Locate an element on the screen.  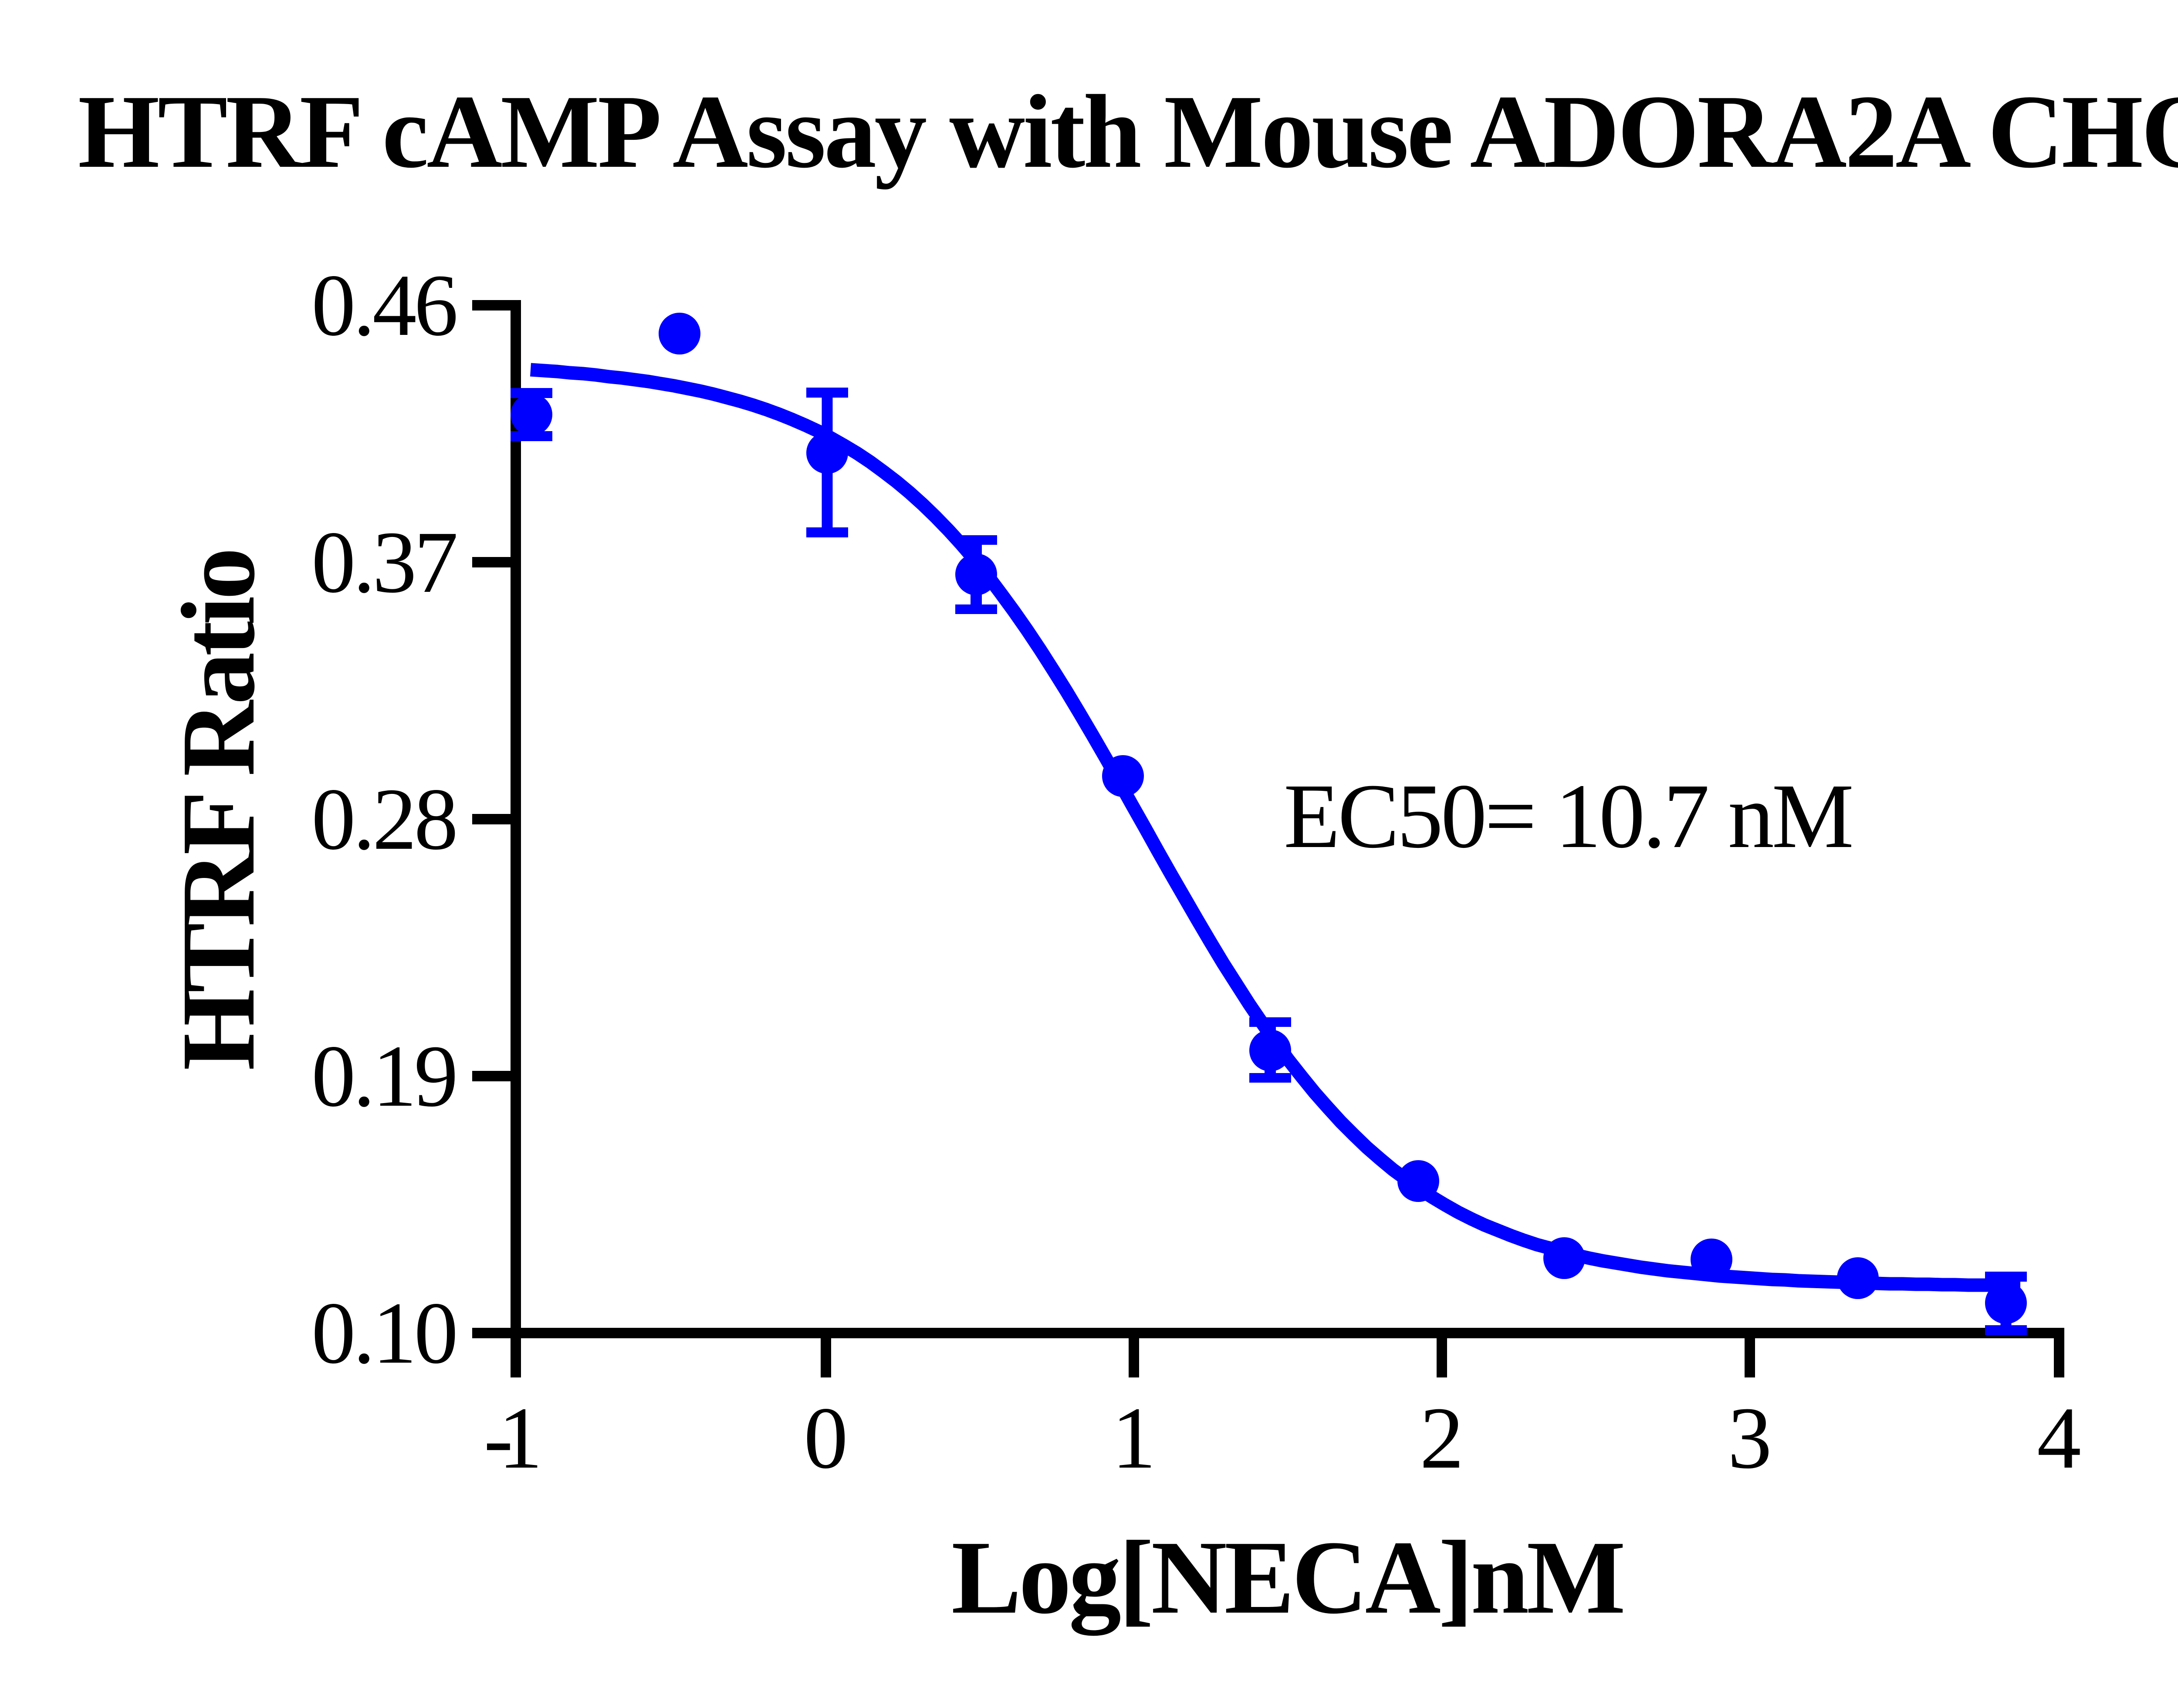
svg-text: 1 is located at coordinates (1134, 1438).